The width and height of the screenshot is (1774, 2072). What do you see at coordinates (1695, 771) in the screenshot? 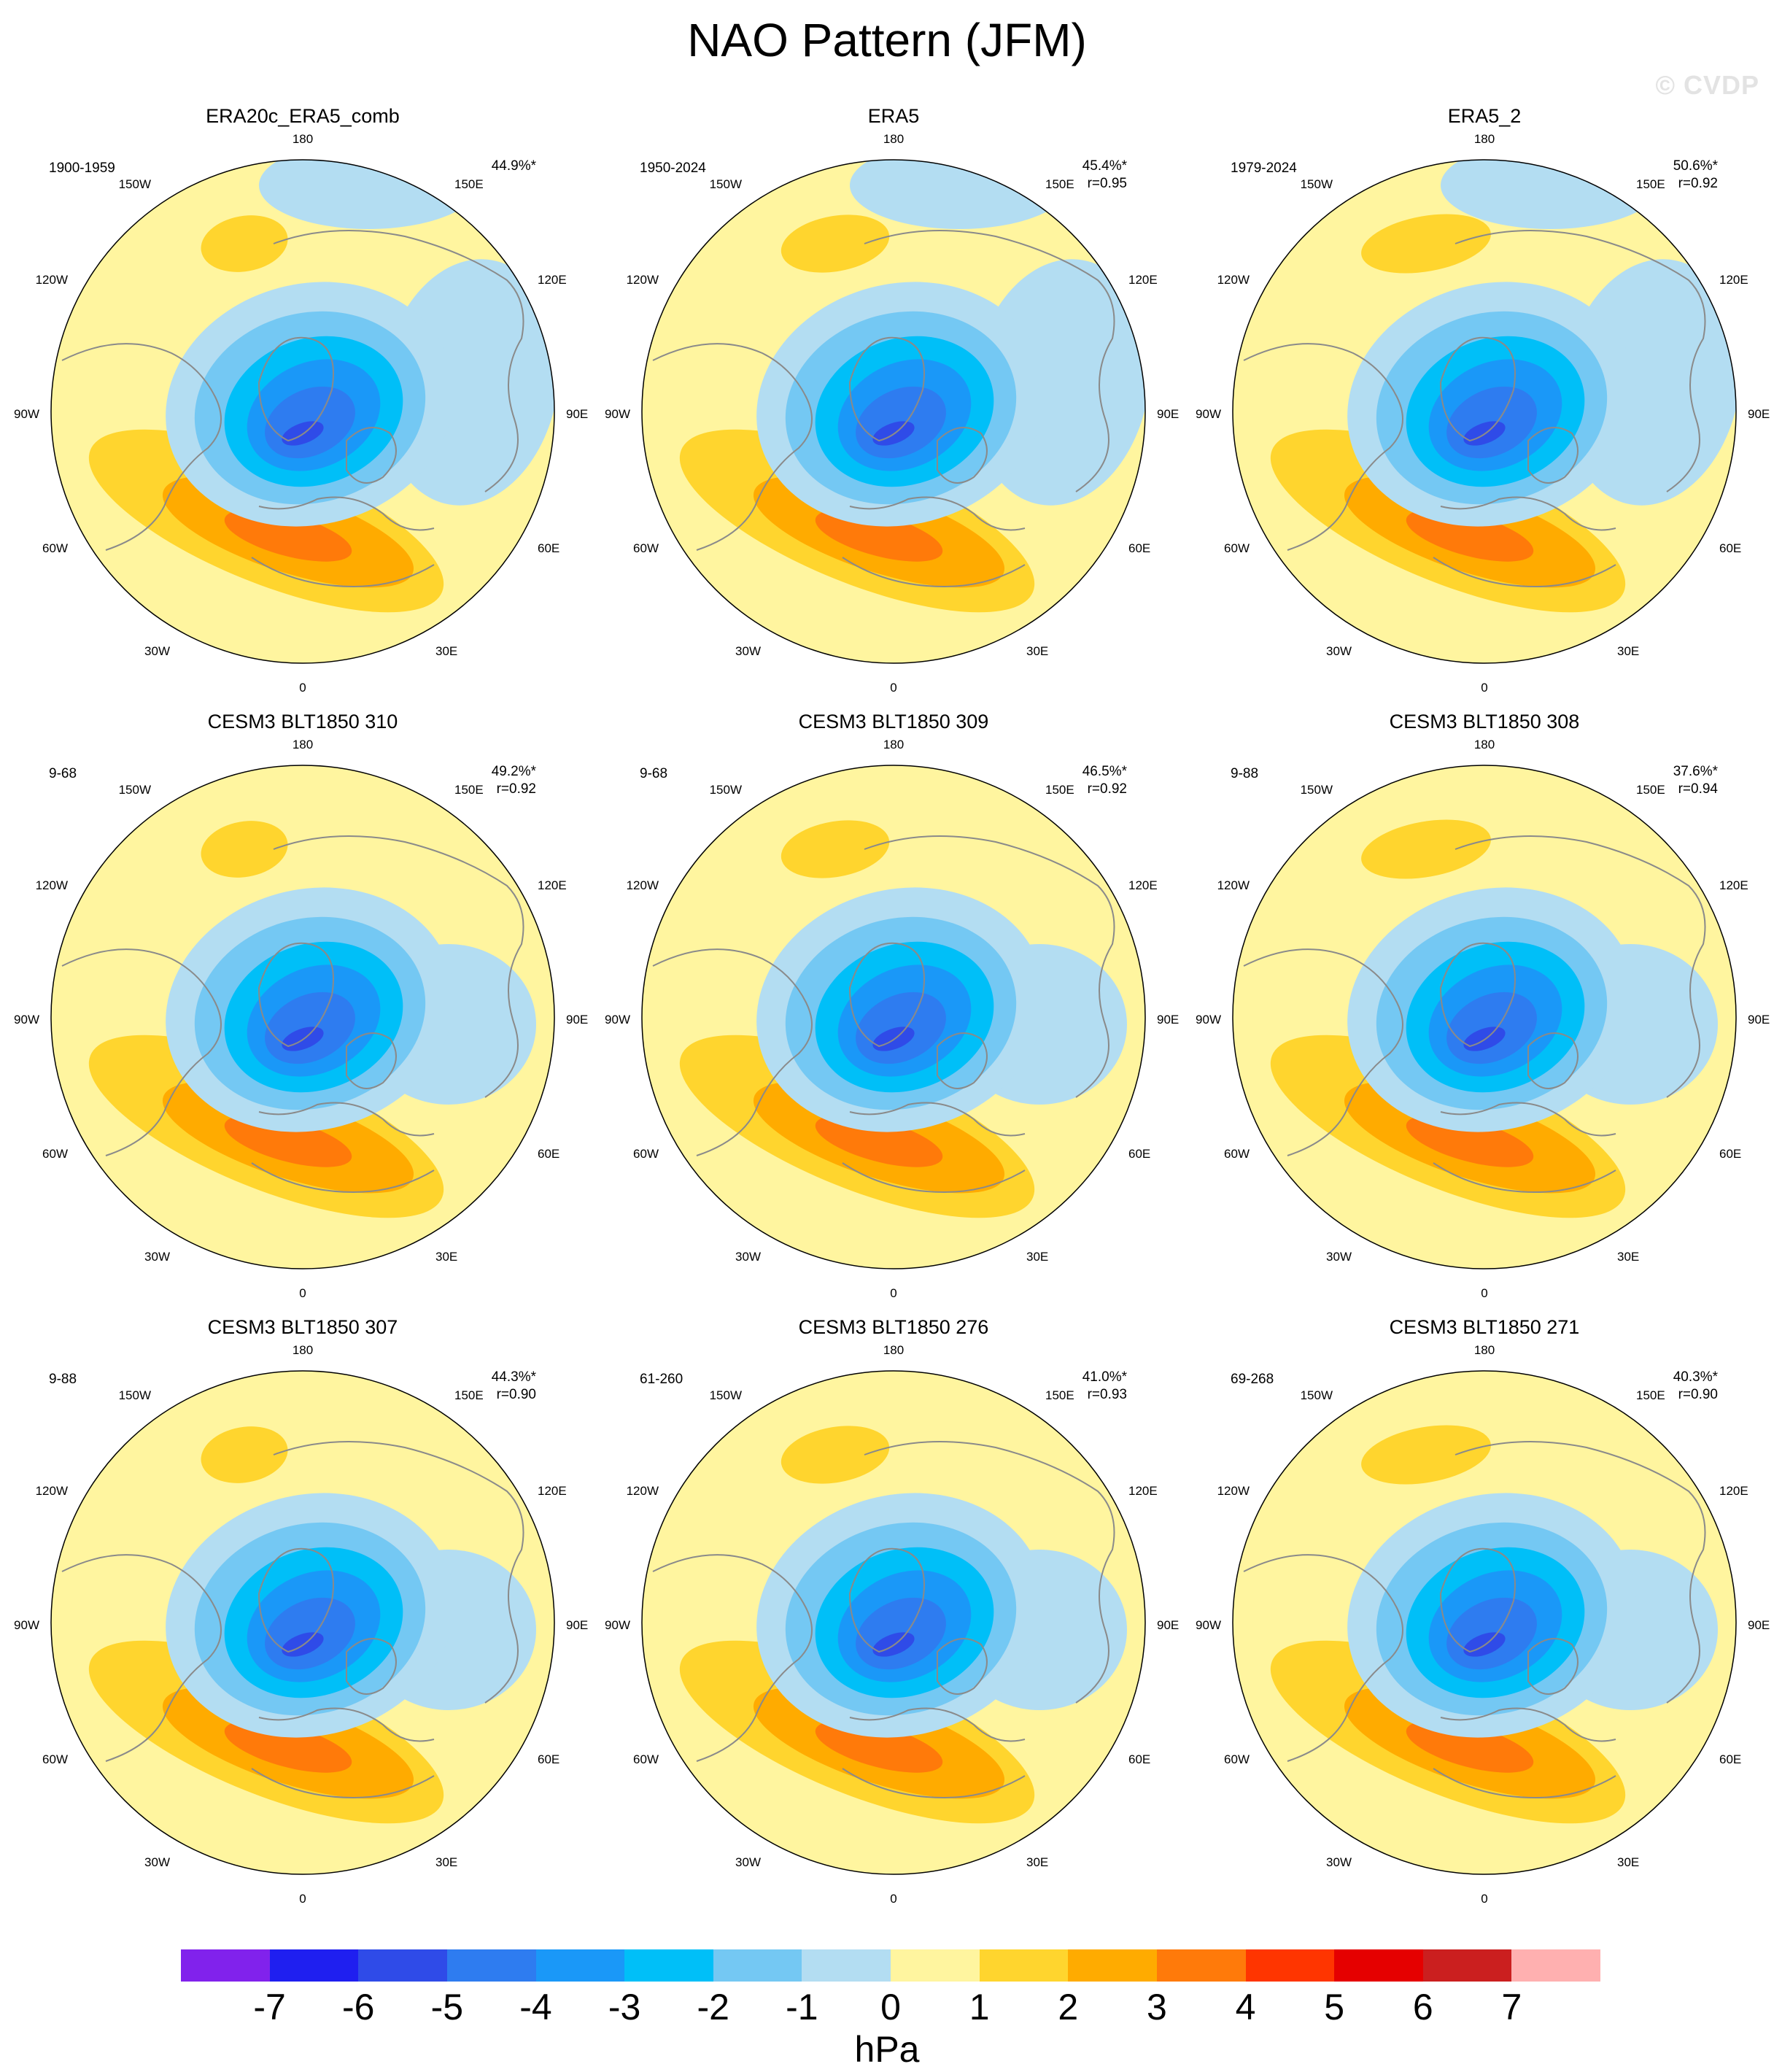
I see `explained-variance: 37.6%*` at bounding box center [1695, 771].